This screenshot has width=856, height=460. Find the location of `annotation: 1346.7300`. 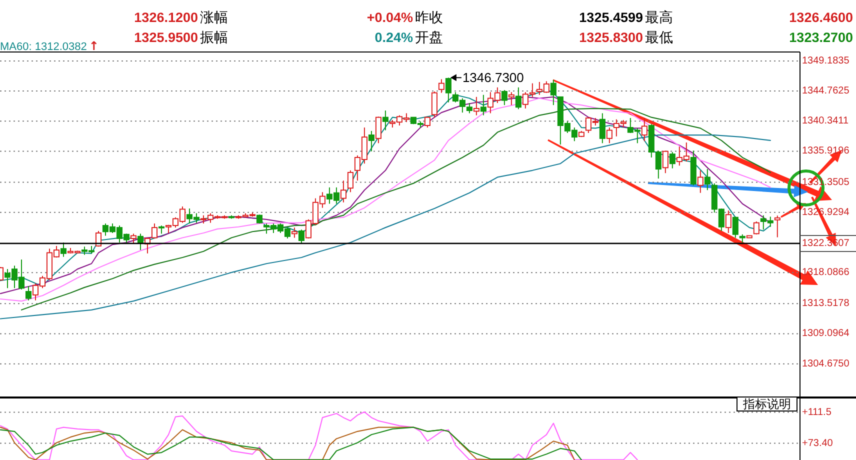

annotation: 1346.7300 is located at coordinates (493, 78).